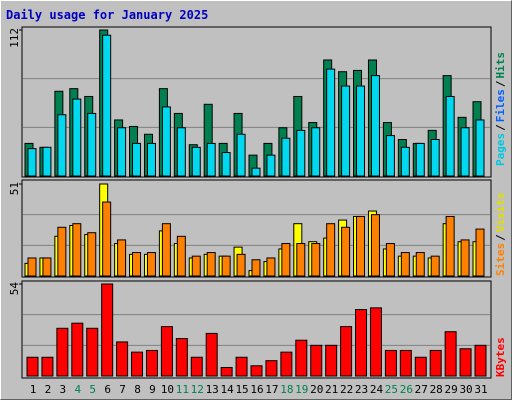 Image resolution: width=512 pixels, height=400 pixels. Describe the element at coordinates (48, 389) in the screenshot. I see `x-tick-label: 2` at that location.